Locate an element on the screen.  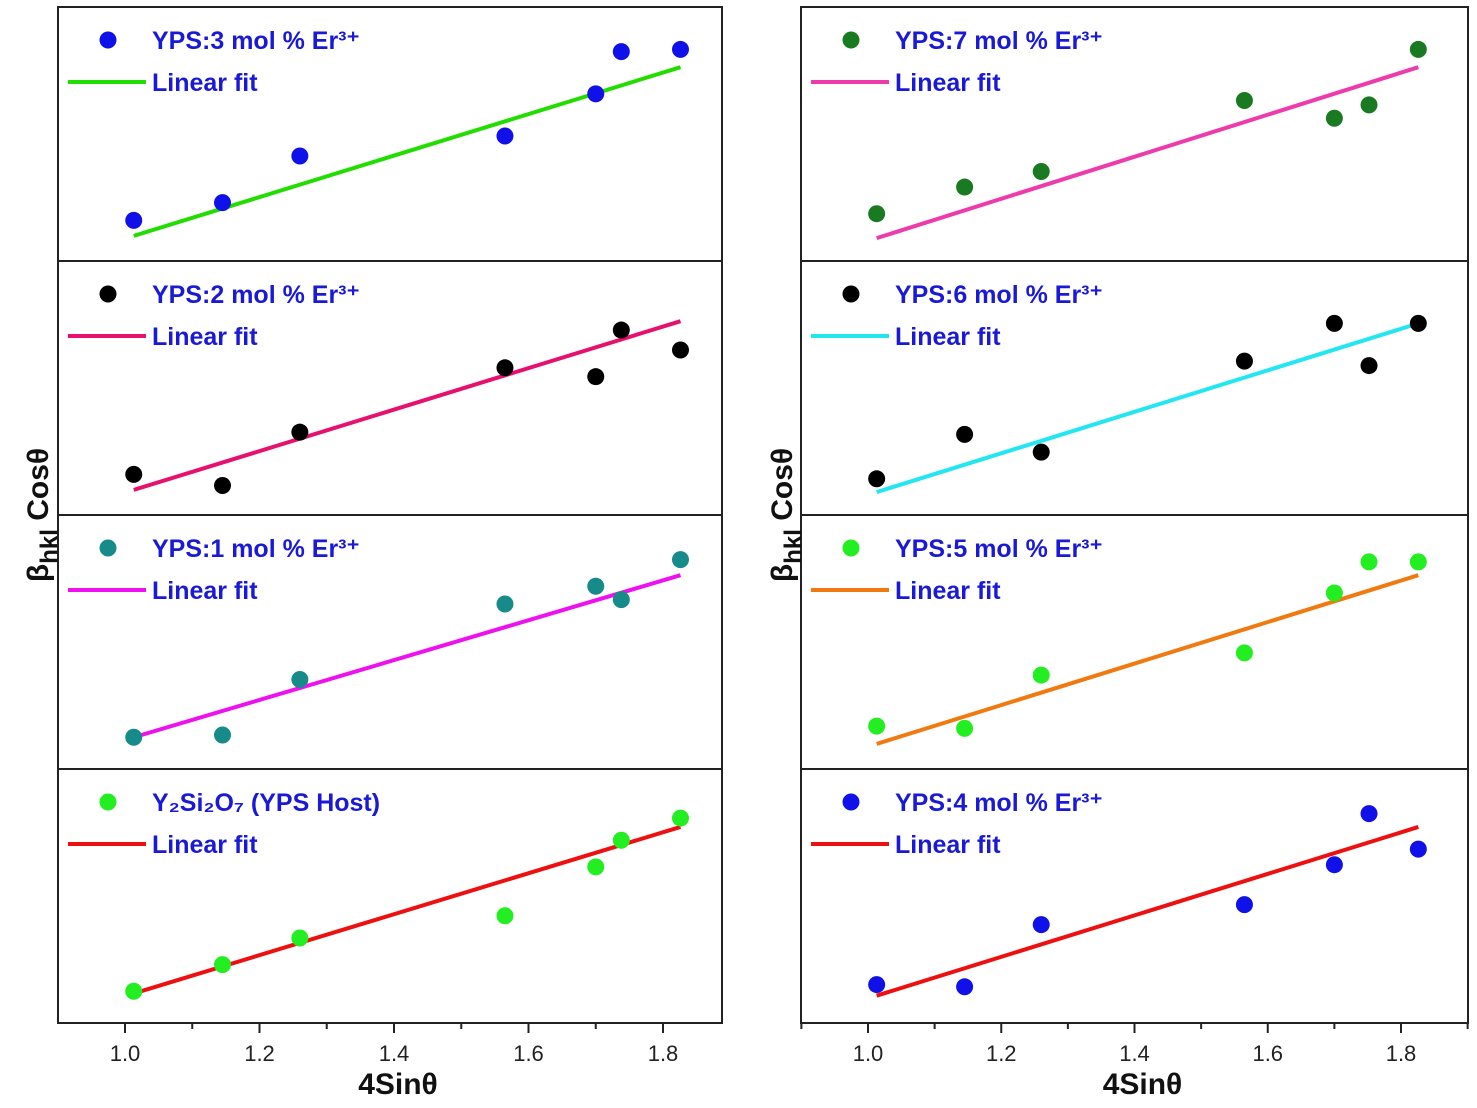
legend-label: YPS:5 mol % Er³⁺ is located at coordinates (999, 549).